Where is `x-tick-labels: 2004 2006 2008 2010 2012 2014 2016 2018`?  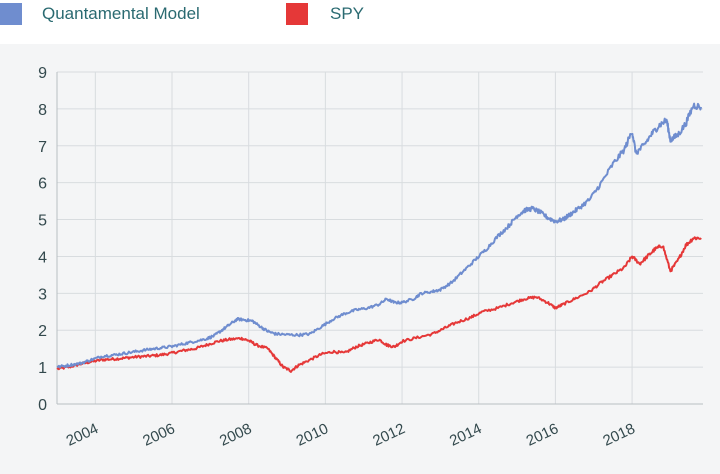 x-tick-labels: 2004 2006 2008 2010 2012 2014 2016 2018 is located at coordinates (351, 435).